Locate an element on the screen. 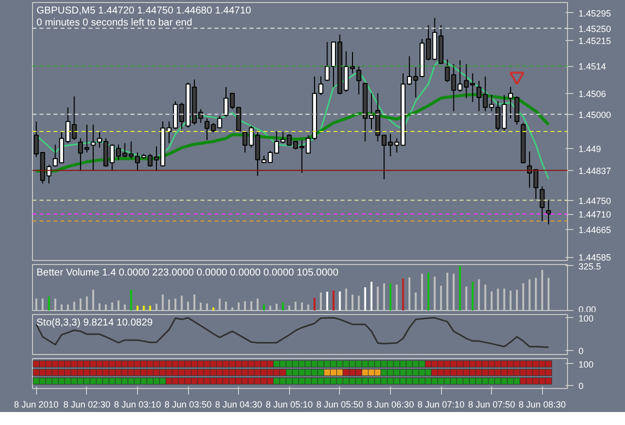  x-tick-label: 8 Jun 04:30 is located at coordinates (238, 405).